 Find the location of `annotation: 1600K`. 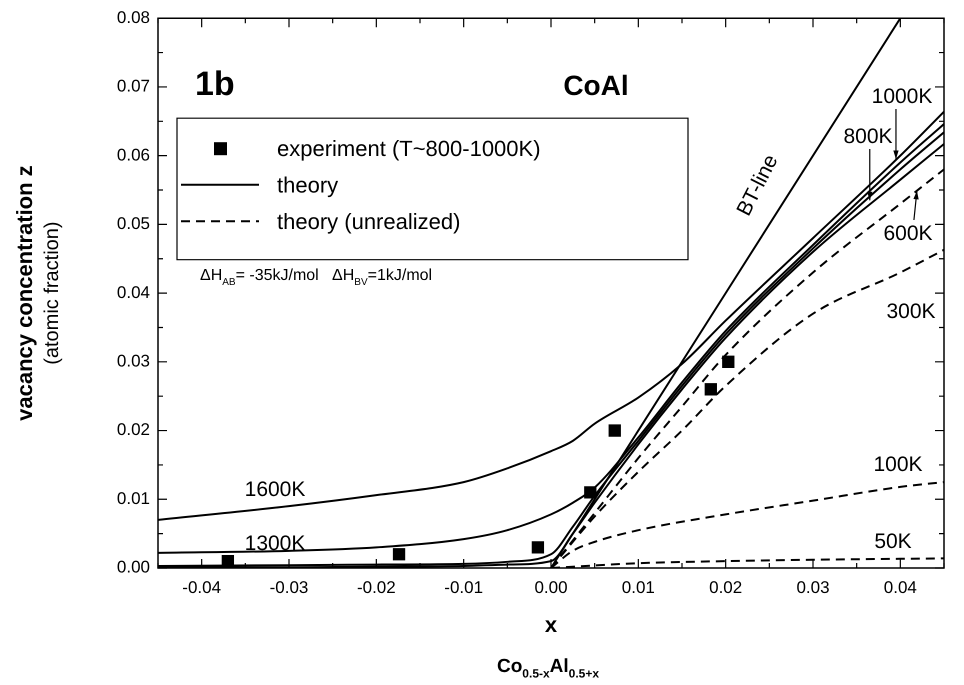

annotation: 1600K is located at coordinates (275, 489).